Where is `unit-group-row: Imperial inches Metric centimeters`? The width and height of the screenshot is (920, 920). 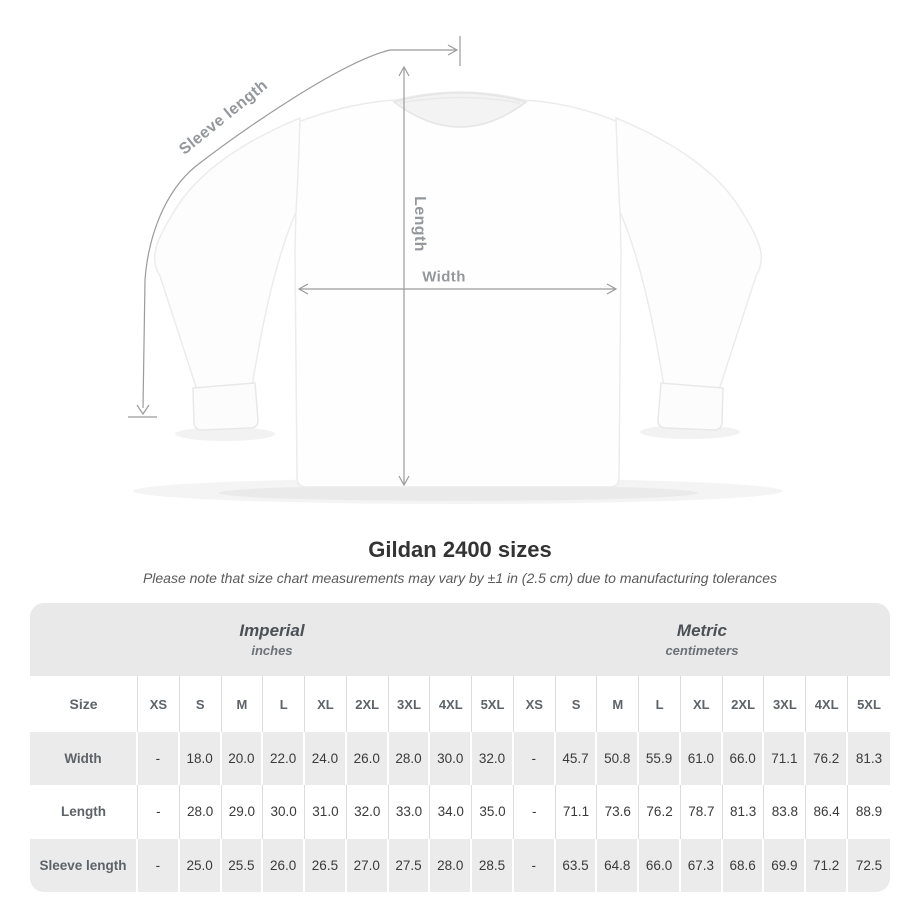
unit-group-row: Imperial inches Metric centimeters is located at coordinates (460, 639).